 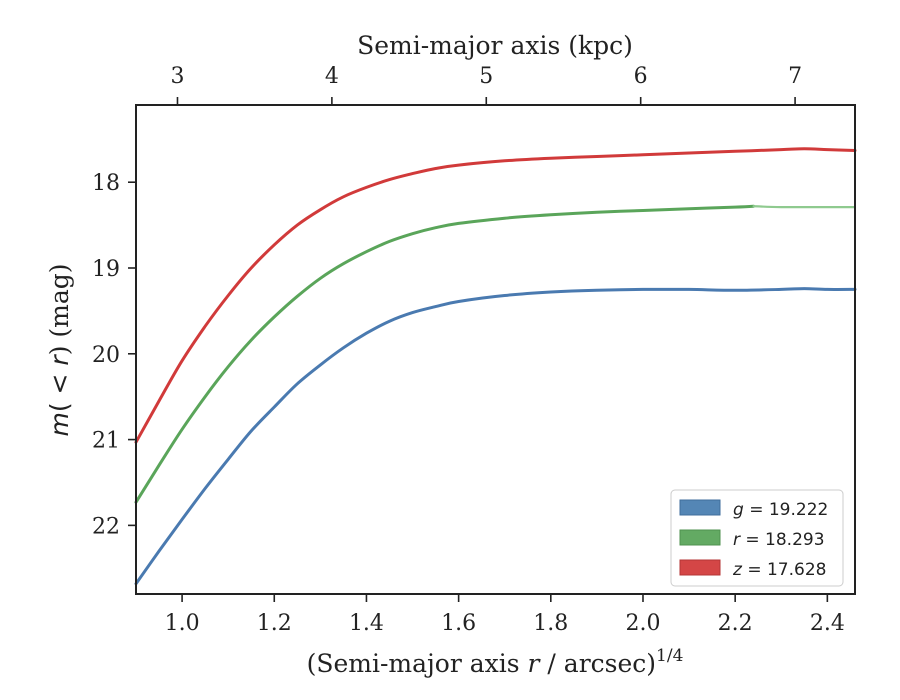 I want to click on legend-label-z: z = 17.628, so click(x=779, y=570).